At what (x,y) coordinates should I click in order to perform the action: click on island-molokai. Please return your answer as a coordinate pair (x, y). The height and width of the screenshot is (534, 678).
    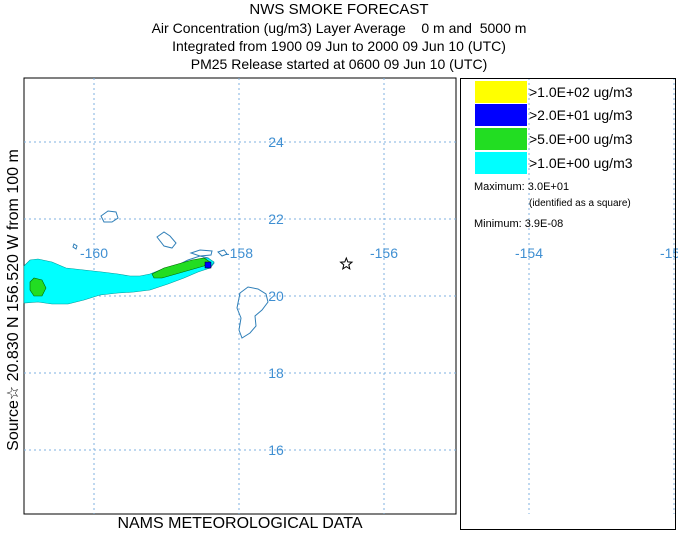
    Looking at the image, I should click on (166, 240).